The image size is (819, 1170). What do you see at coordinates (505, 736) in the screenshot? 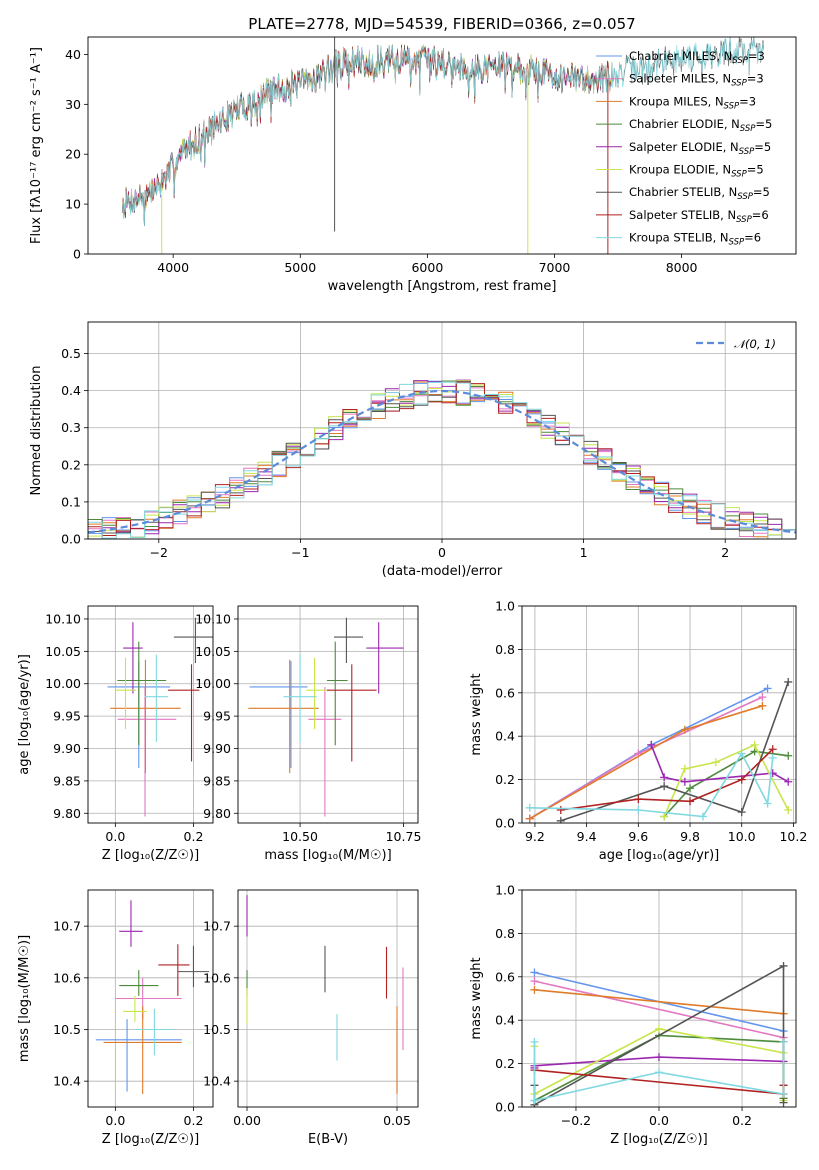
I see `y-tick-label: 0.4` at bounding box center [505, 736].